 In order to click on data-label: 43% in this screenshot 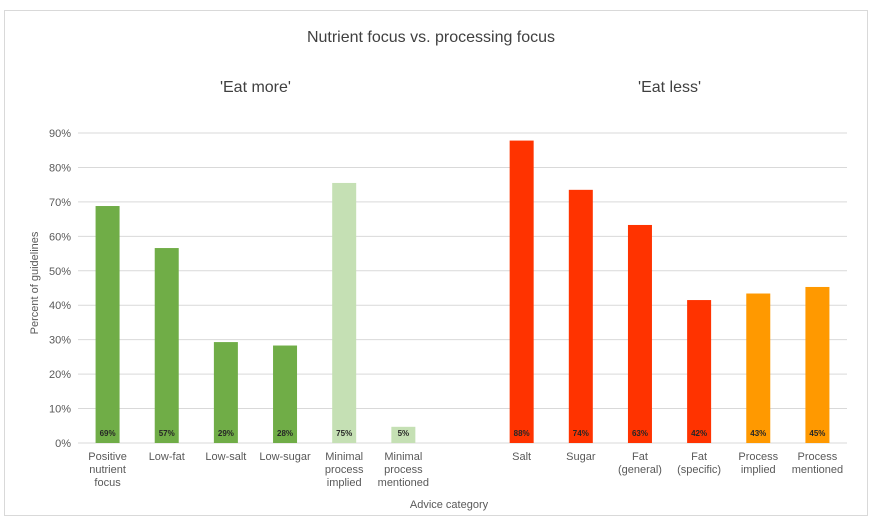, I will do `click(758, 433)`.